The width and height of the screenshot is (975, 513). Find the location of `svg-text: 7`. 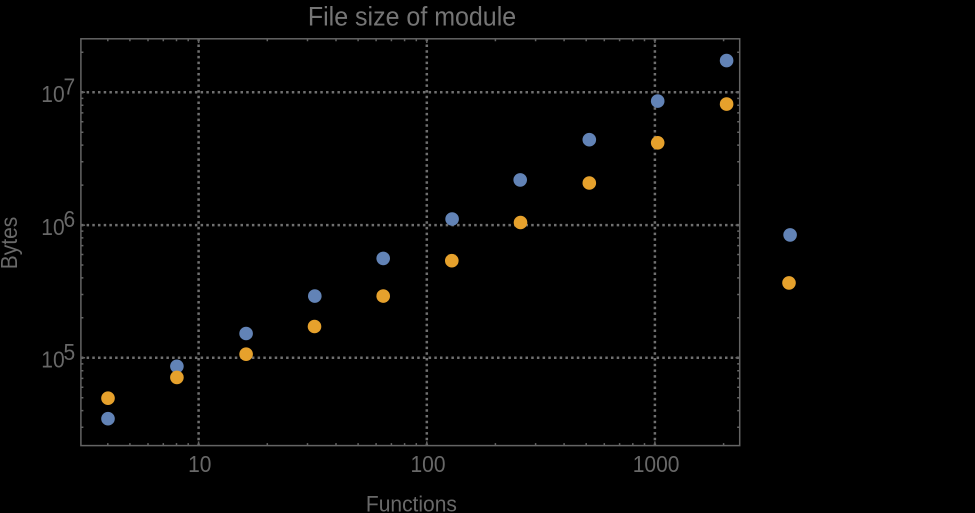

svg-text: 7 is located at coordinates (70, 87).